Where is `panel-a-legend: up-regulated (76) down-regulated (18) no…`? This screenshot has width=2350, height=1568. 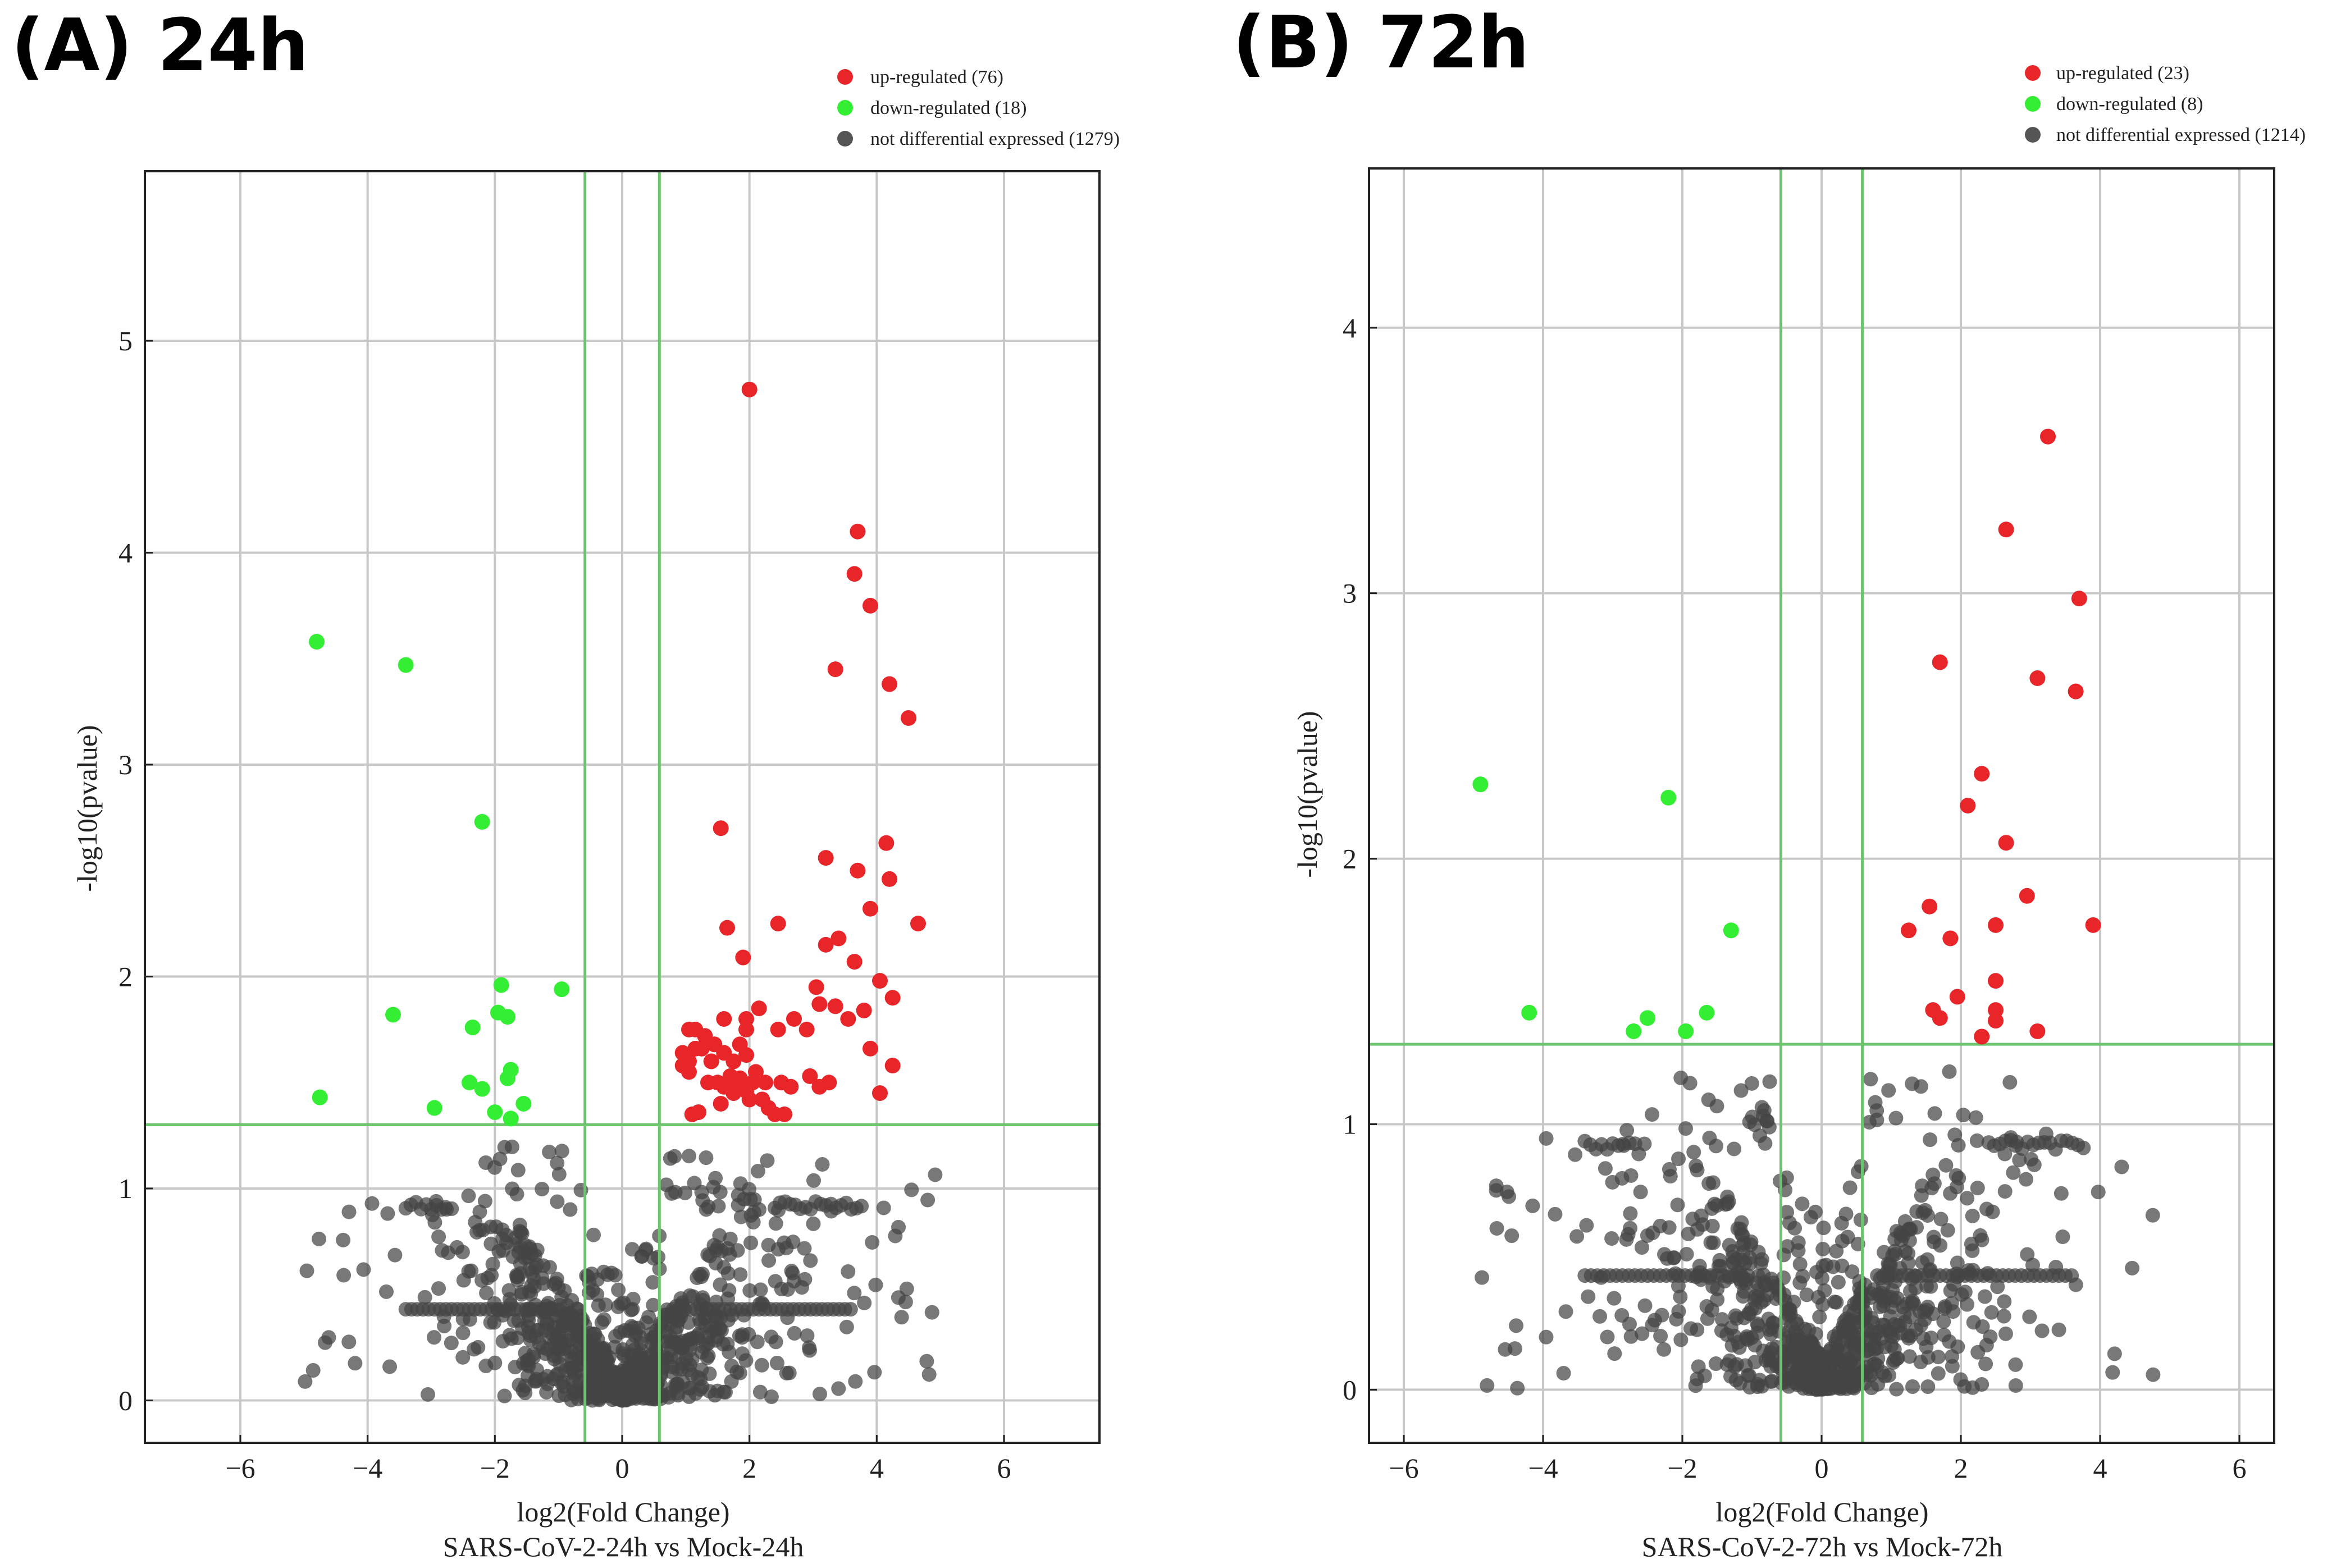
panel-a-legend: up-regulated (76) down-regulated (18) no… is located at coordinates (979, 108).